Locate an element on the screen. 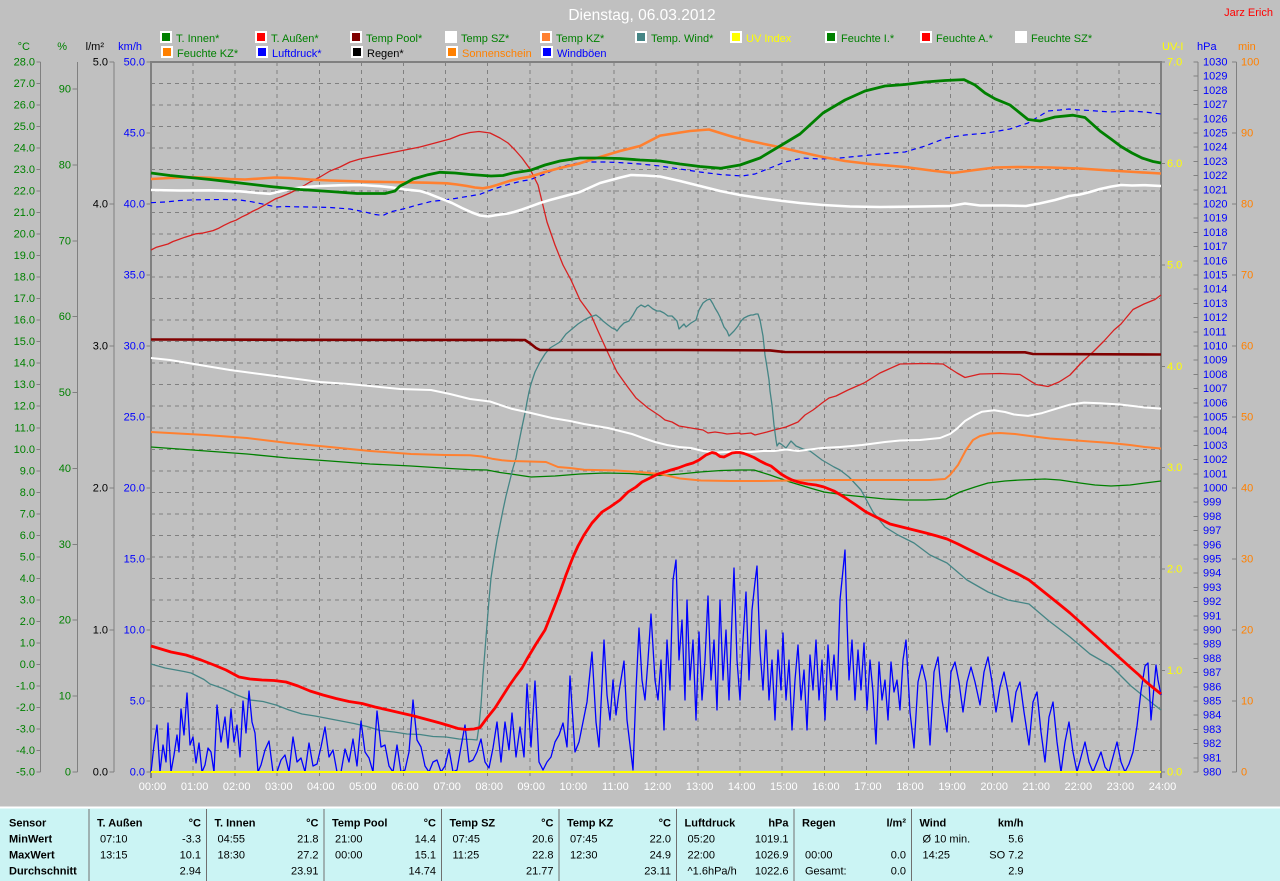 This screenshot has width=1280, height=881. svg-text: T. Innen is located at coordinates (235, 824).